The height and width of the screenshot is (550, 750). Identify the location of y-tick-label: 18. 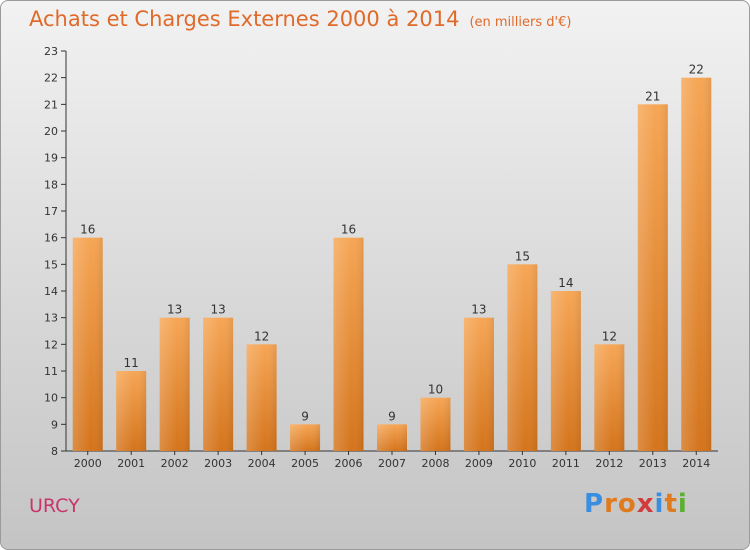
(51, 184).